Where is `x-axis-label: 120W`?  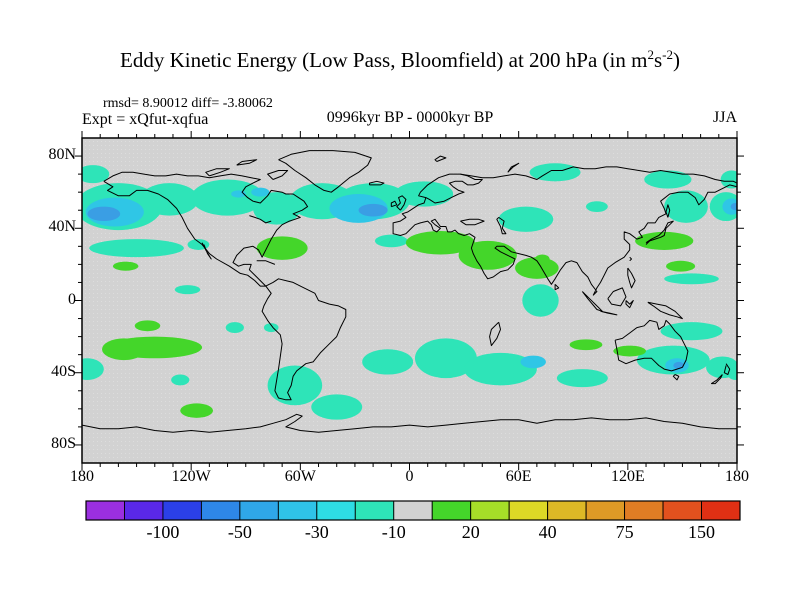
x-axis-label: 120W is located at coordinates (191, 476).